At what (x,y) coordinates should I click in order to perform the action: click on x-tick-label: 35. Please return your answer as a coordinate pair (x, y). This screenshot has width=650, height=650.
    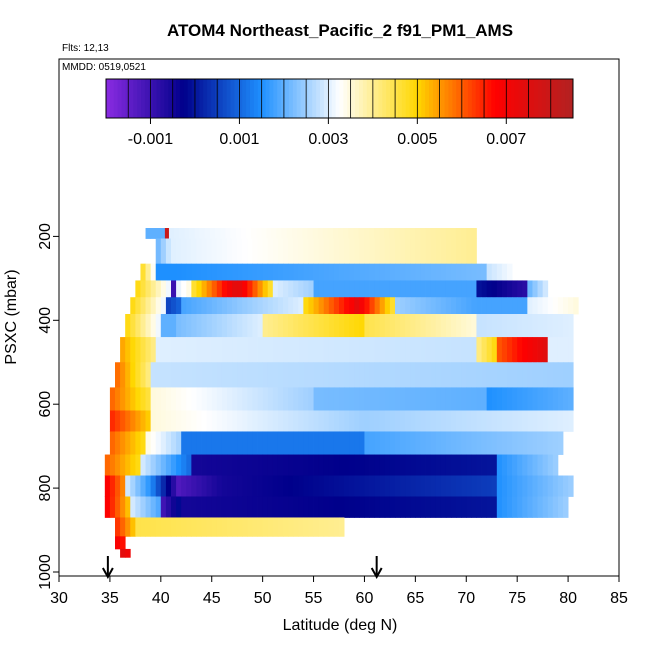
    Looking at the image, I should click on (110, 598).